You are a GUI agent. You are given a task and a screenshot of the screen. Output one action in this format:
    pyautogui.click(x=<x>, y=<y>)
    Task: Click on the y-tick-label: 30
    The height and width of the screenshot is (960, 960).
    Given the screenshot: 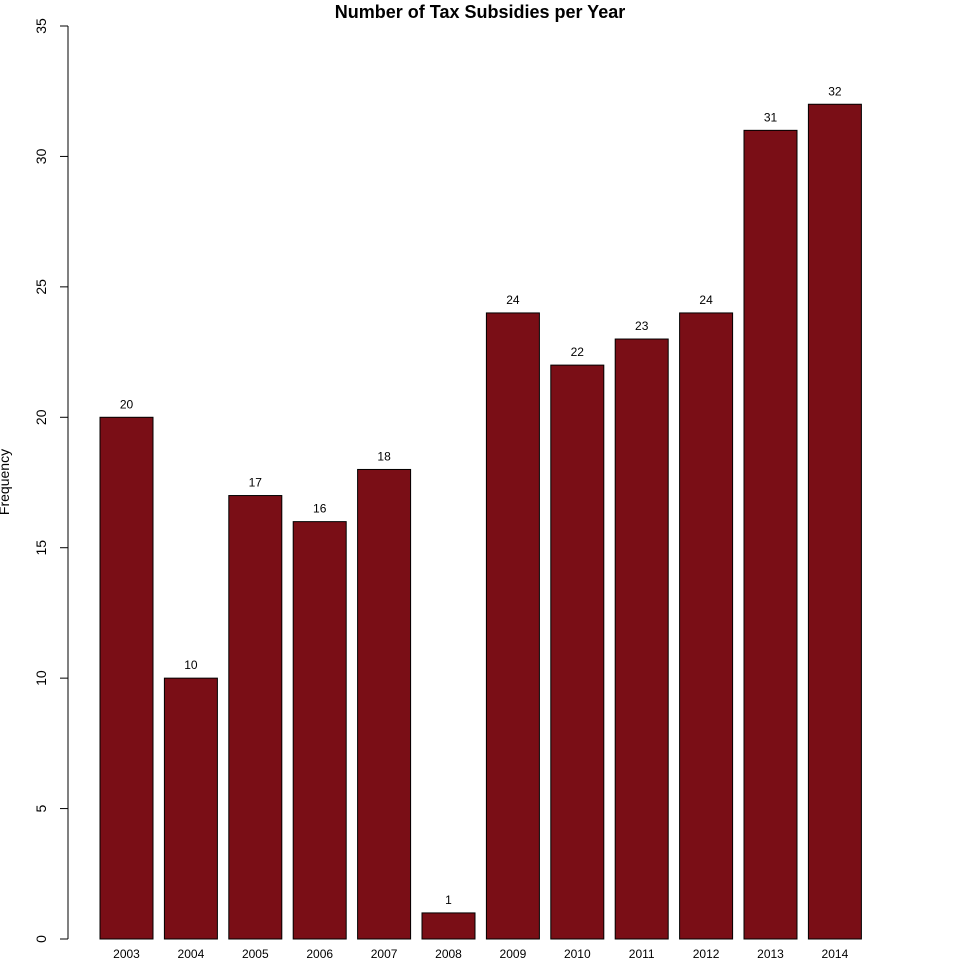 What is the action you would take?
    pyautogui.click(x=41, y=156)
    